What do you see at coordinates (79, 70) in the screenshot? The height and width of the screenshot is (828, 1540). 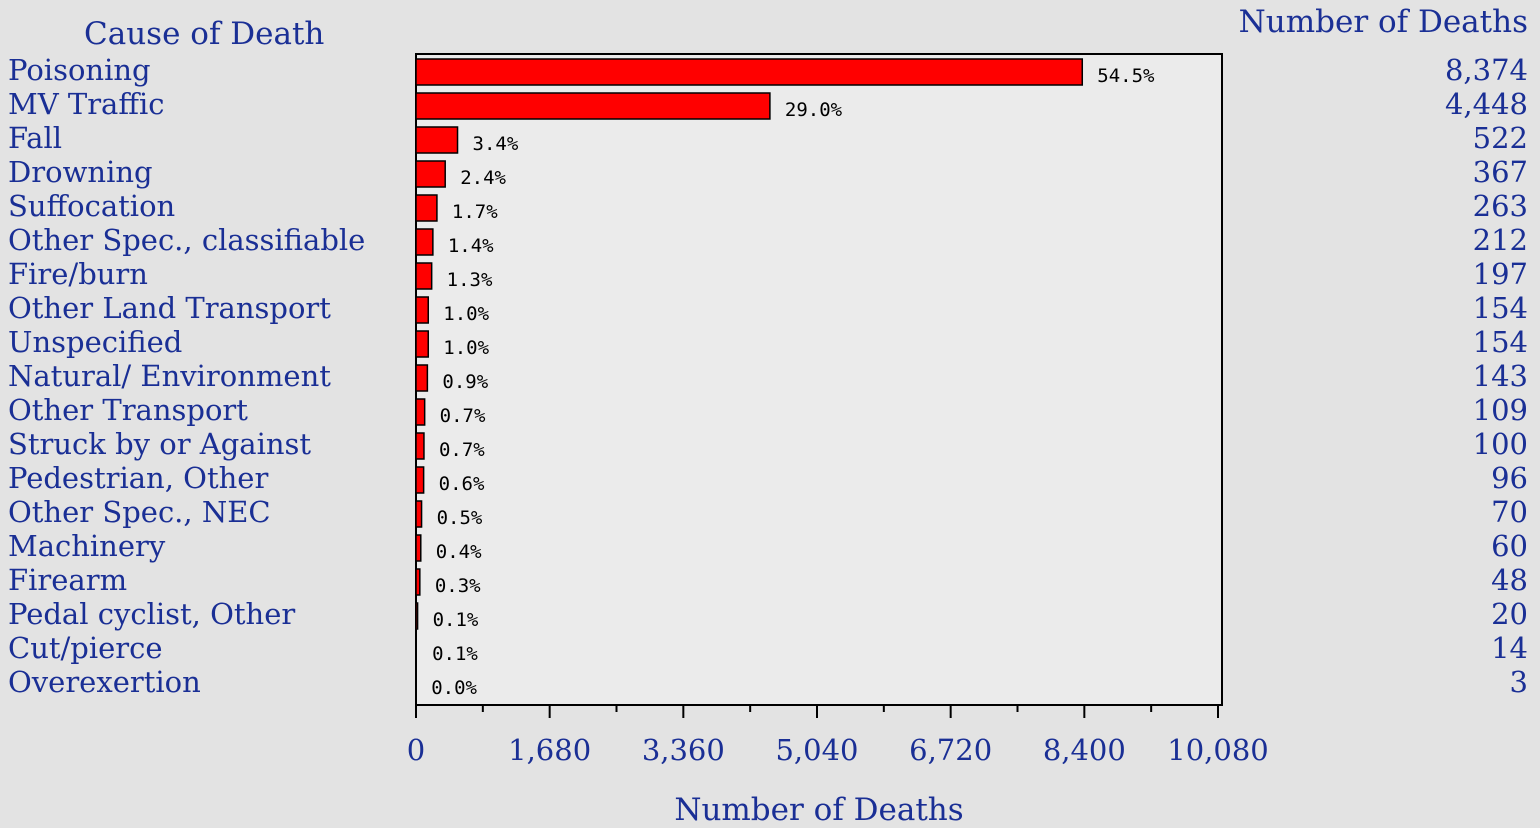 I see `category-label: Poisoning` at bounding box center [79, 70].